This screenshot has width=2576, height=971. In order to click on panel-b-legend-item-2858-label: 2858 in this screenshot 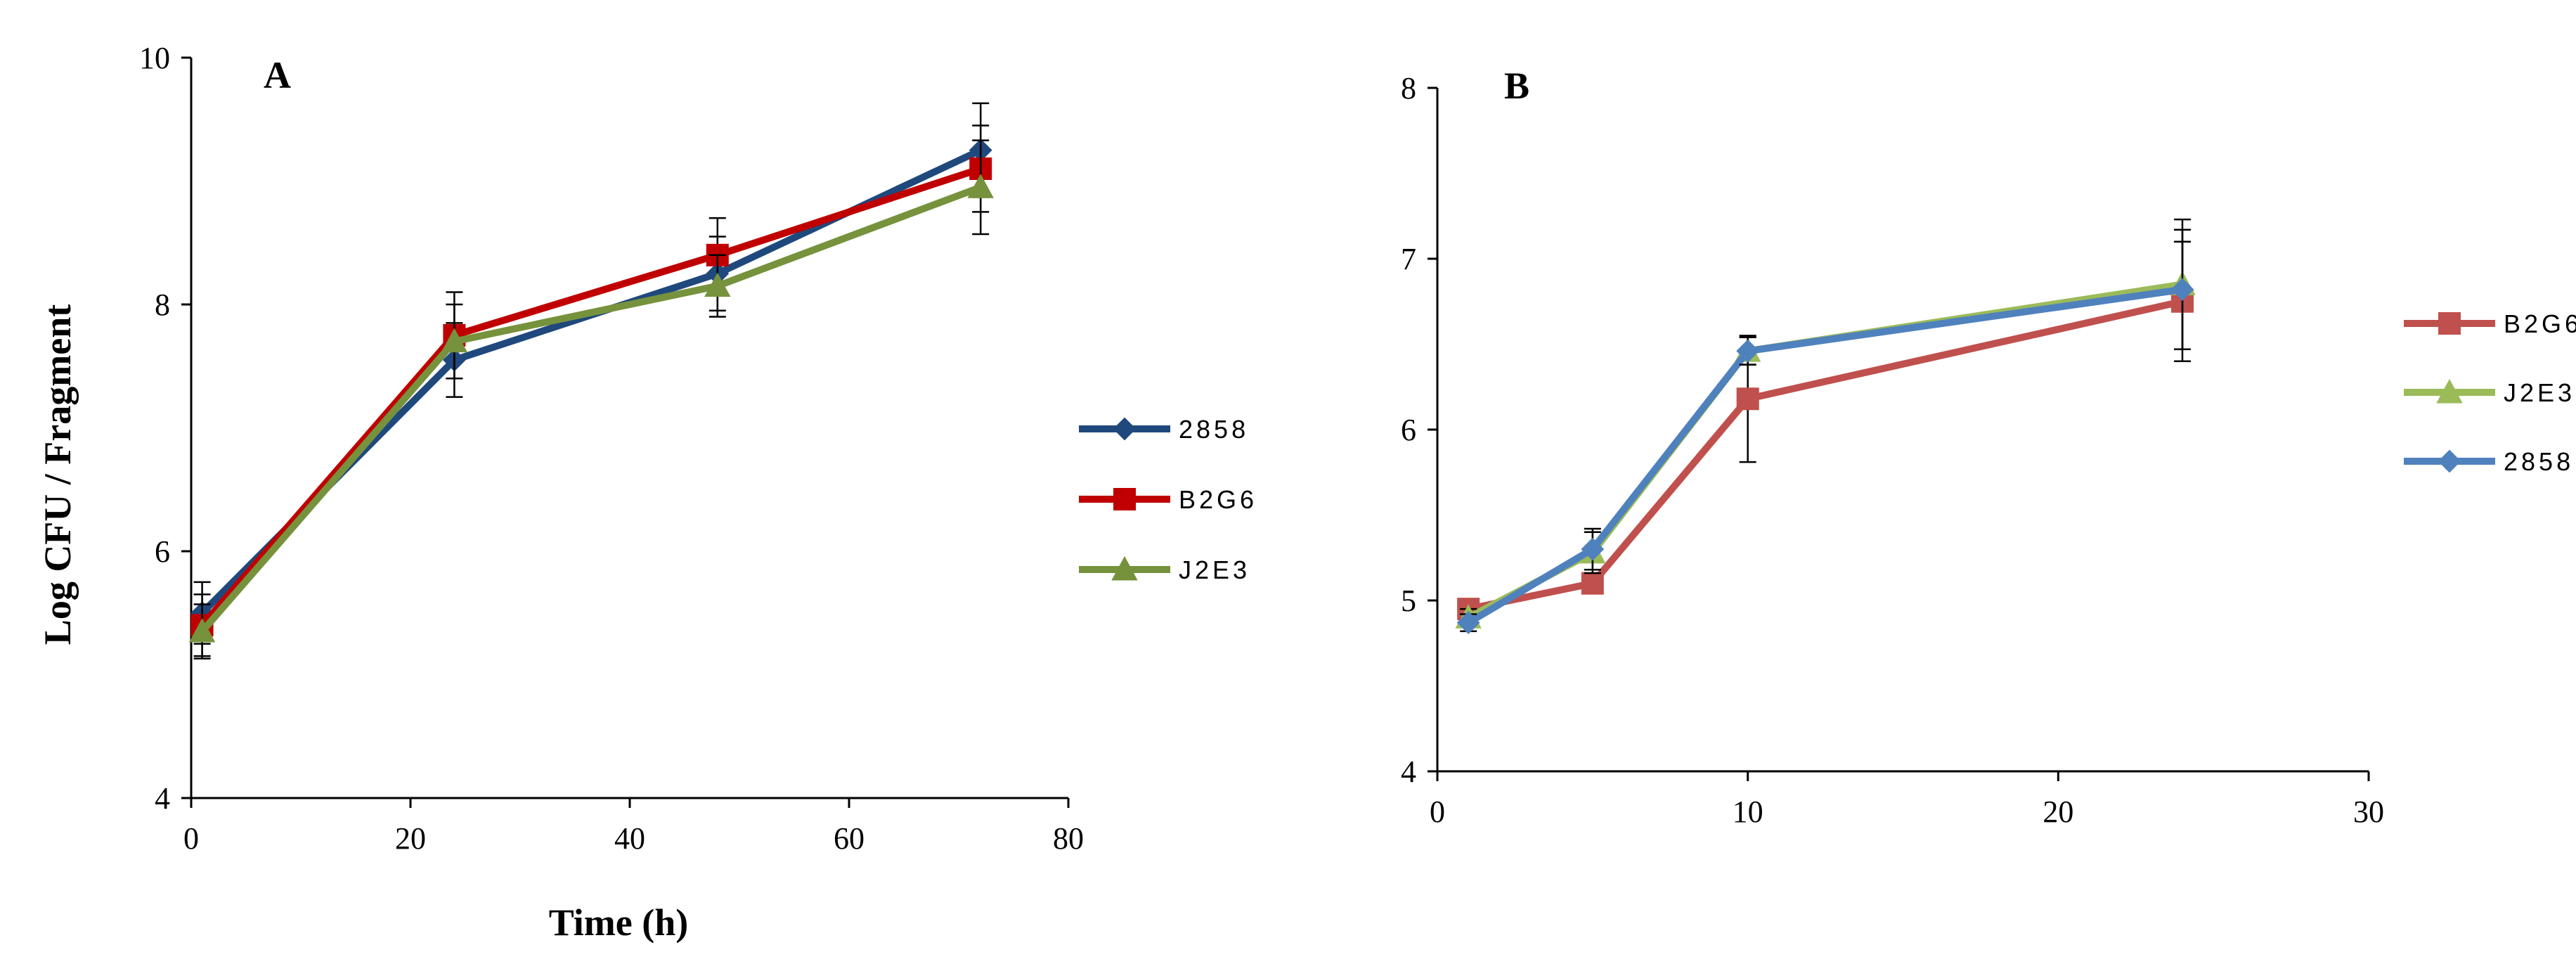, I will do `click(2539, 462)`.